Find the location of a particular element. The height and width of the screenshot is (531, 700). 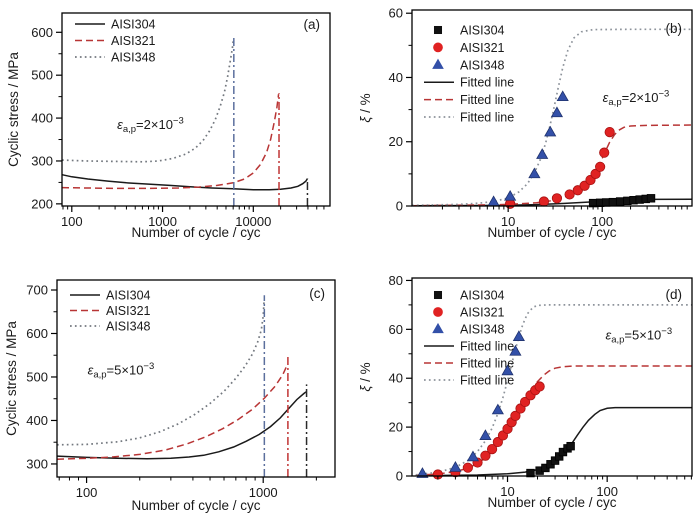

svg-text: 200 is located at coordinates (42, 203).